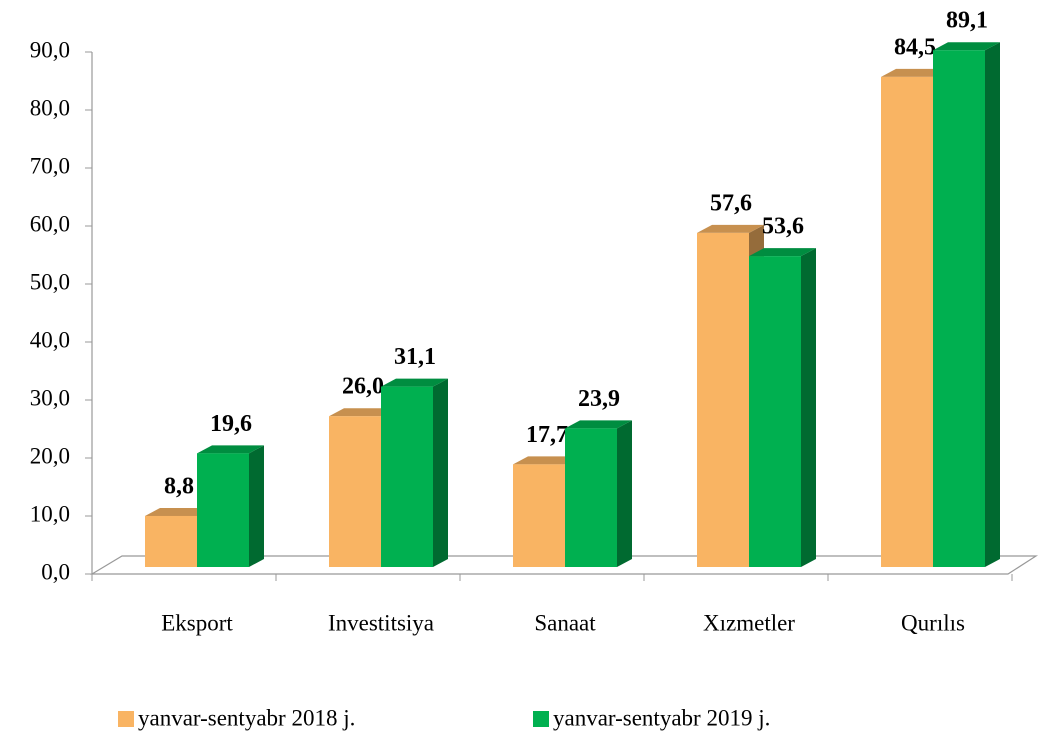 The width and height of the screenshot is (1040, 736). What do you see at coordinates (50, 455) in the screenshot?
I see `y-tick-label: 20,0` at bounding box center [50, 455].